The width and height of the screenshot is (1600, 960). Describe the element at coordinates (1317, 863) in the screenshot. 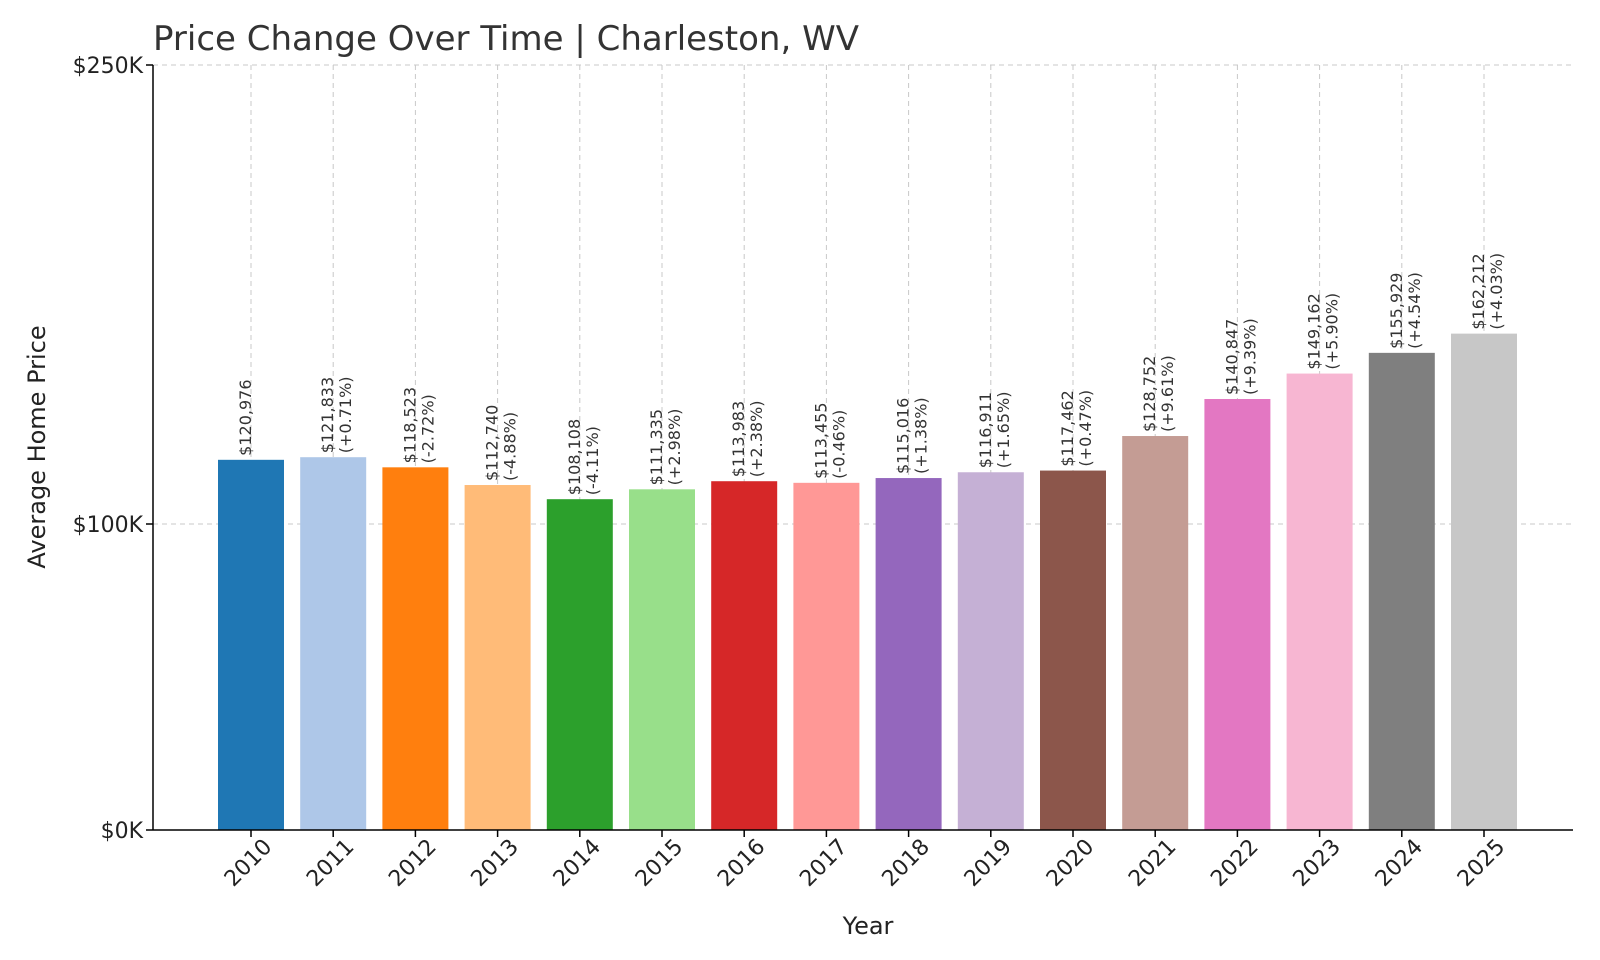

I see `x-tick-label: 2023` at that location.